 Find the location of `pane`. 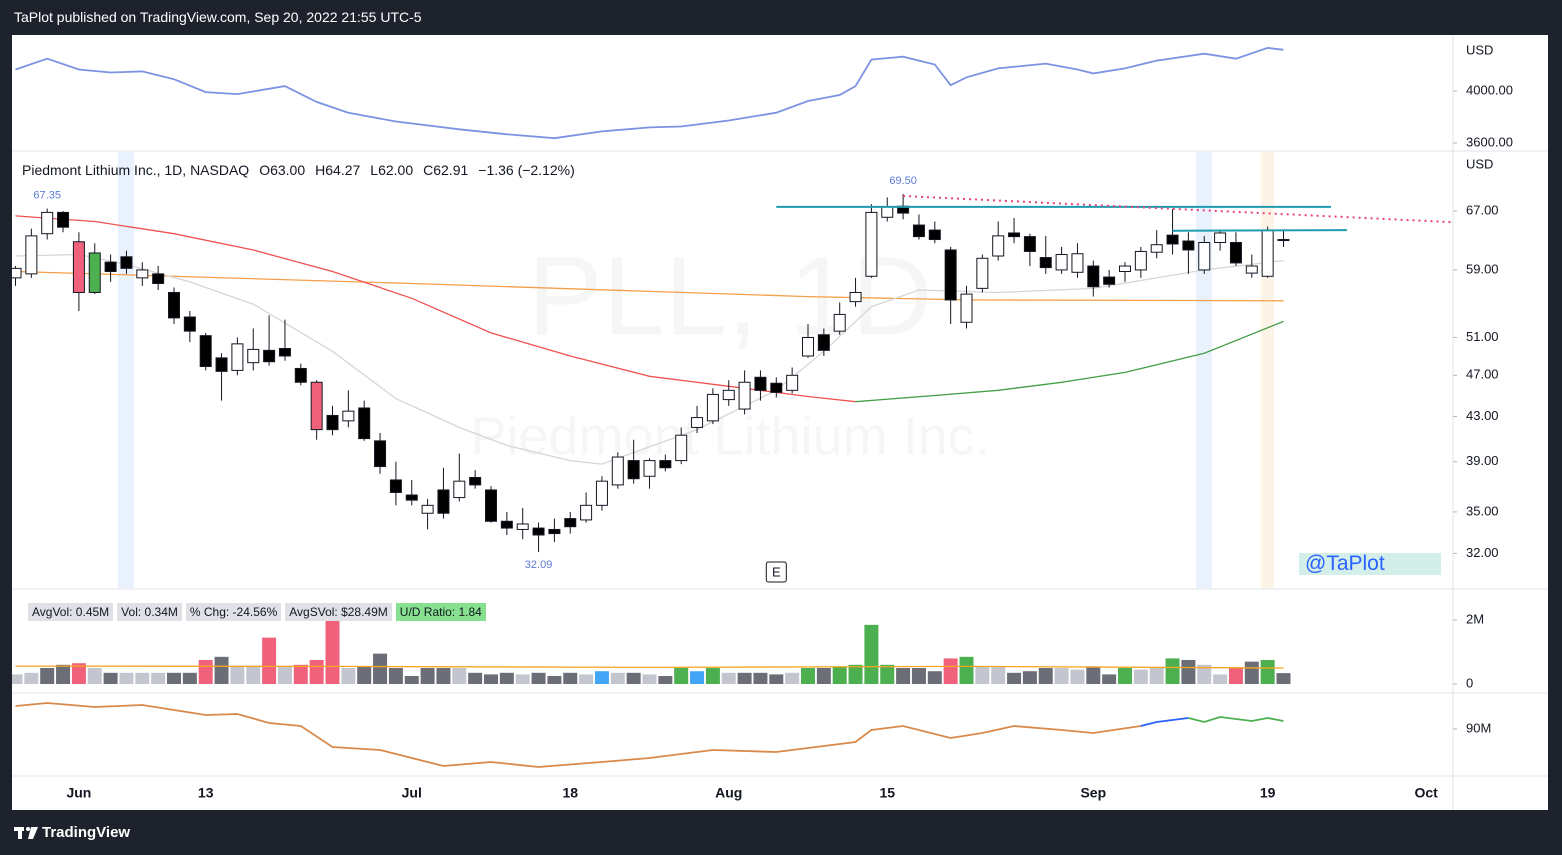

pane is located at coordinates (649, 735).